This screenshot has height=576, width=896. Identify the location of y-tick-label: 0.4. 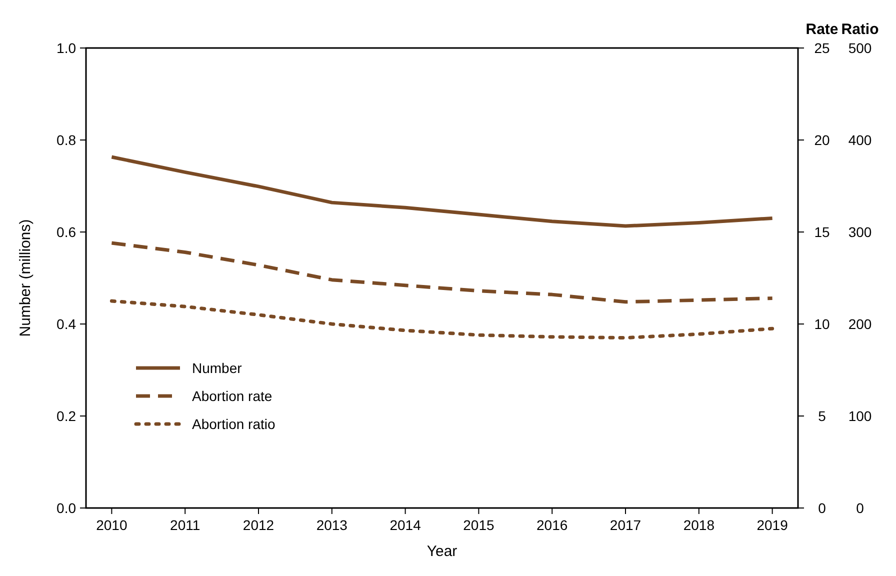
(66, 324).